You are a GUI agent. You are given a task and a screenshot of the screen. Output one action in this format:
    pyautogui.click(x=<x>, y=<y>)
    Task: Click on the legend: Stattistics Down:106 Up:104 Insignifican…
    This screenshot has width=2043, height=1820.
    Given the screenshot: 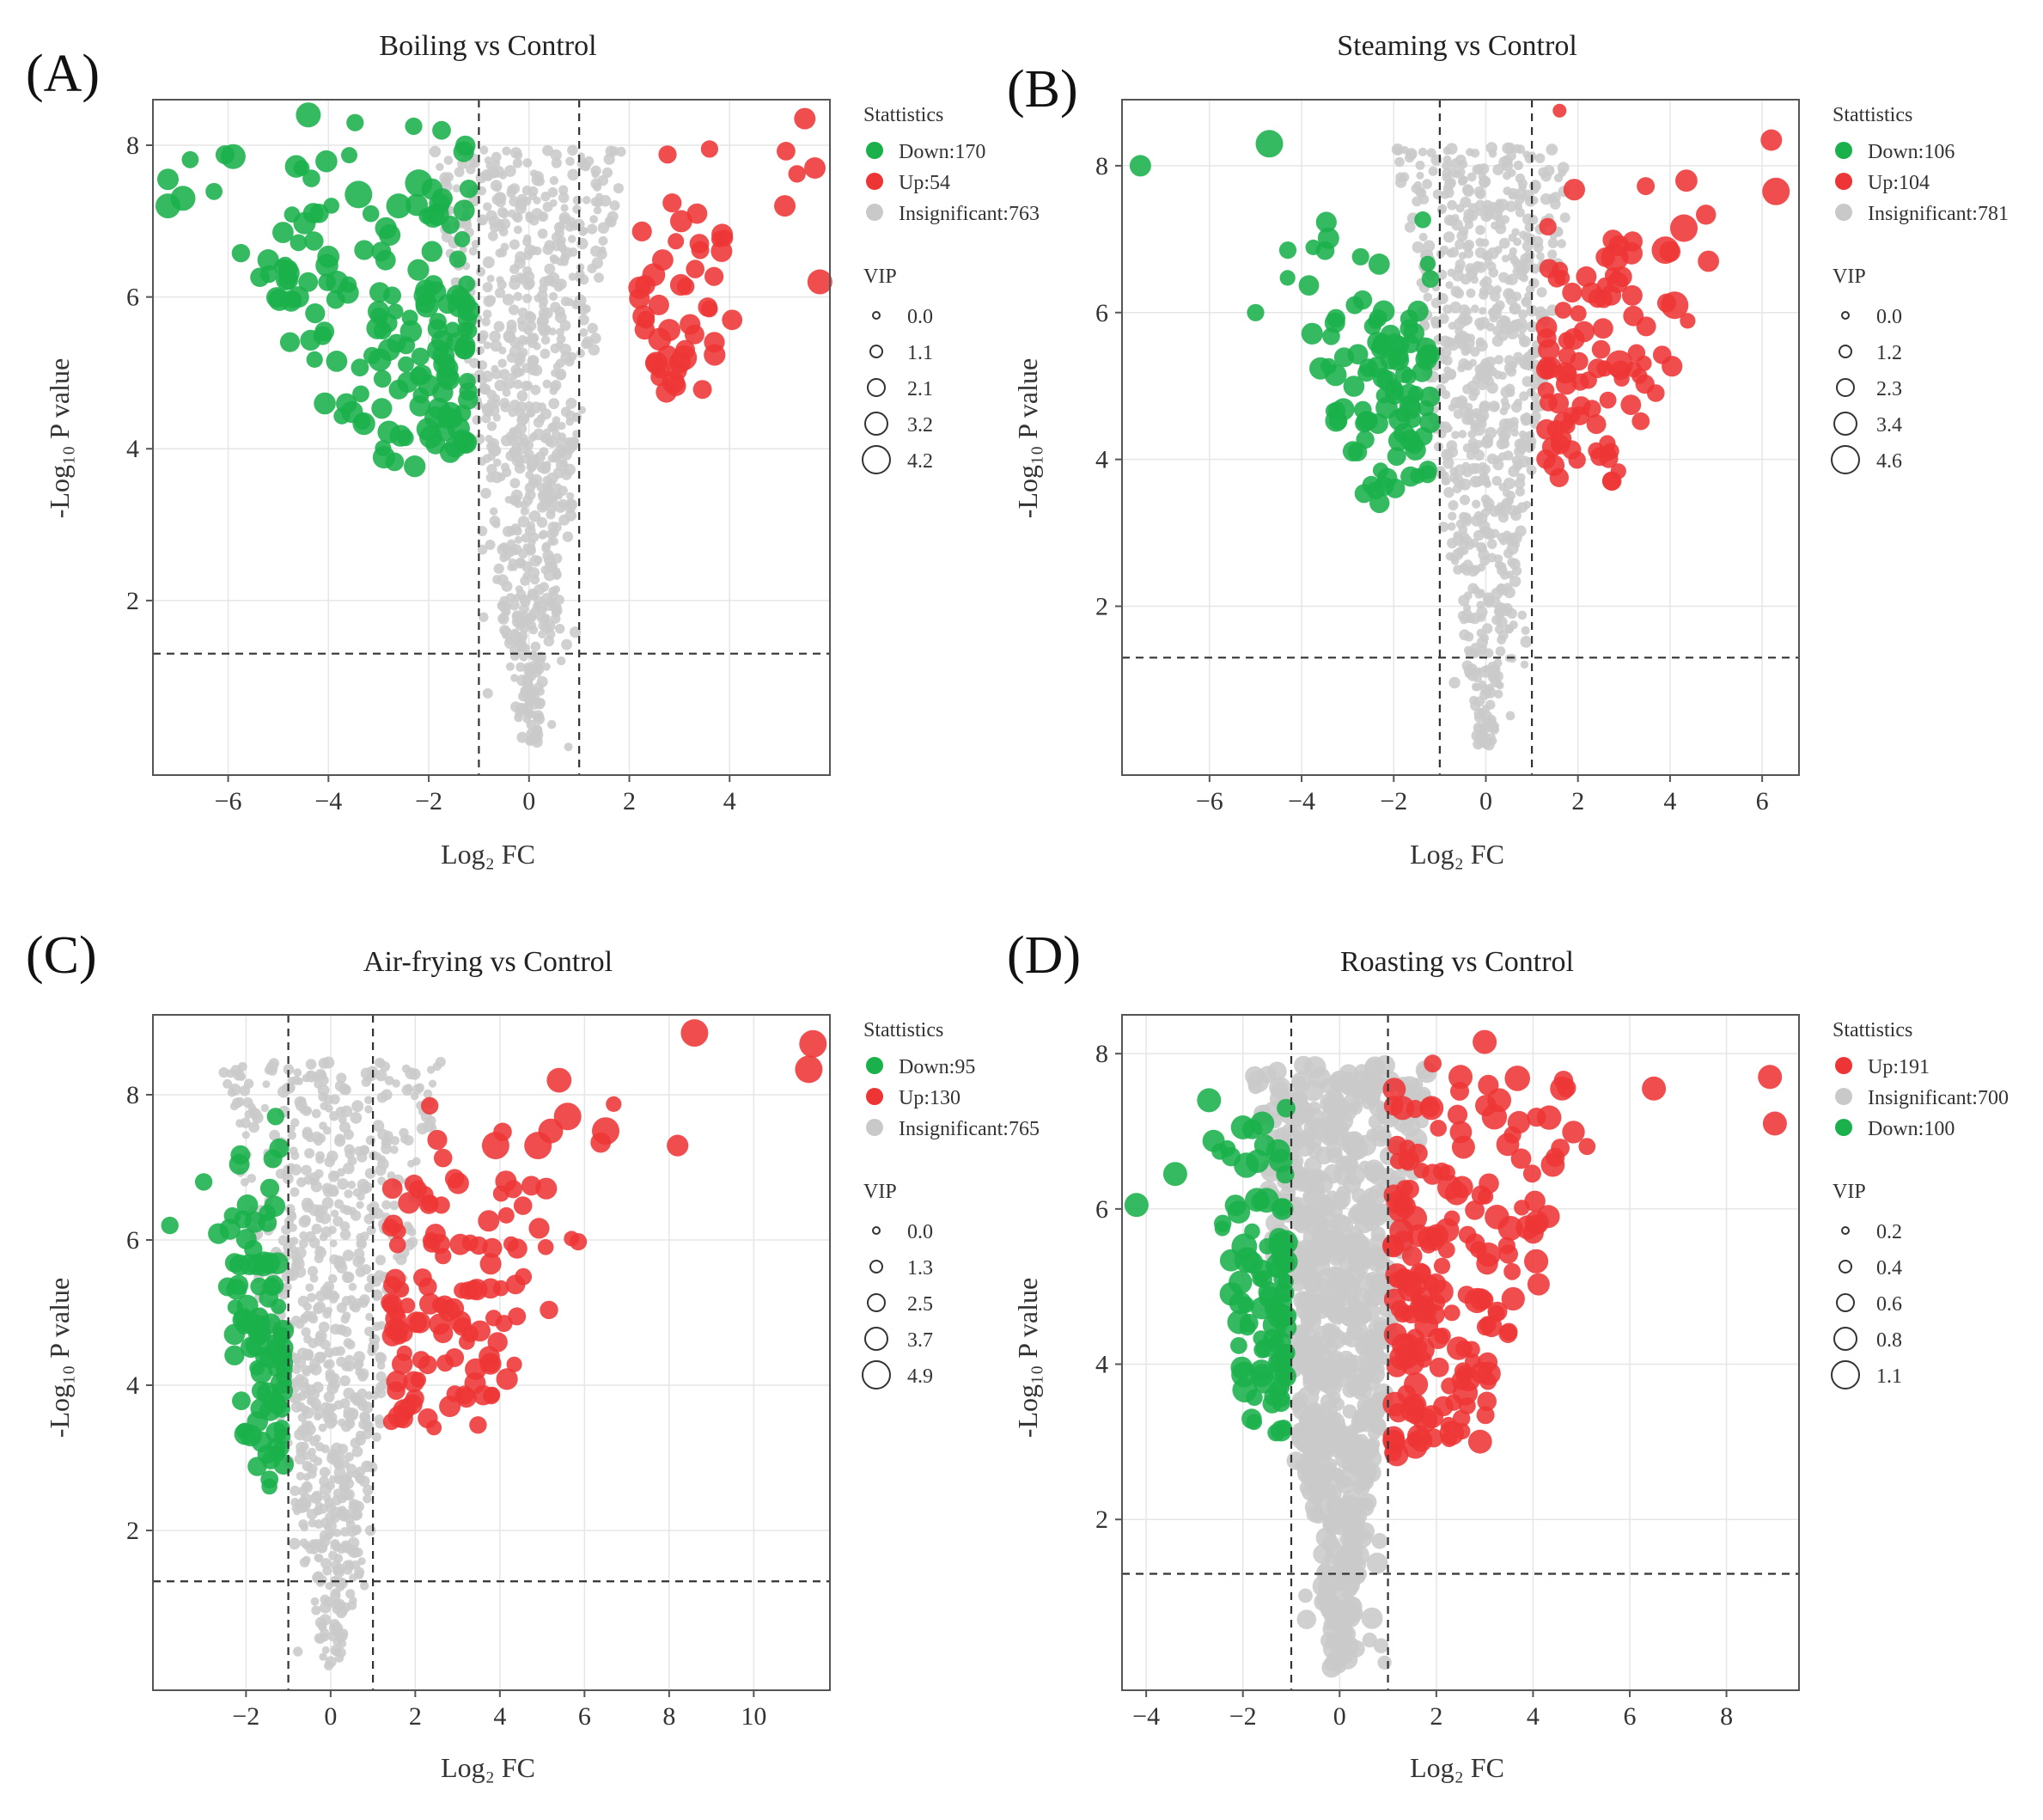 What is the action you would take?
    pyautogui.click(x=1920, y=289)
    